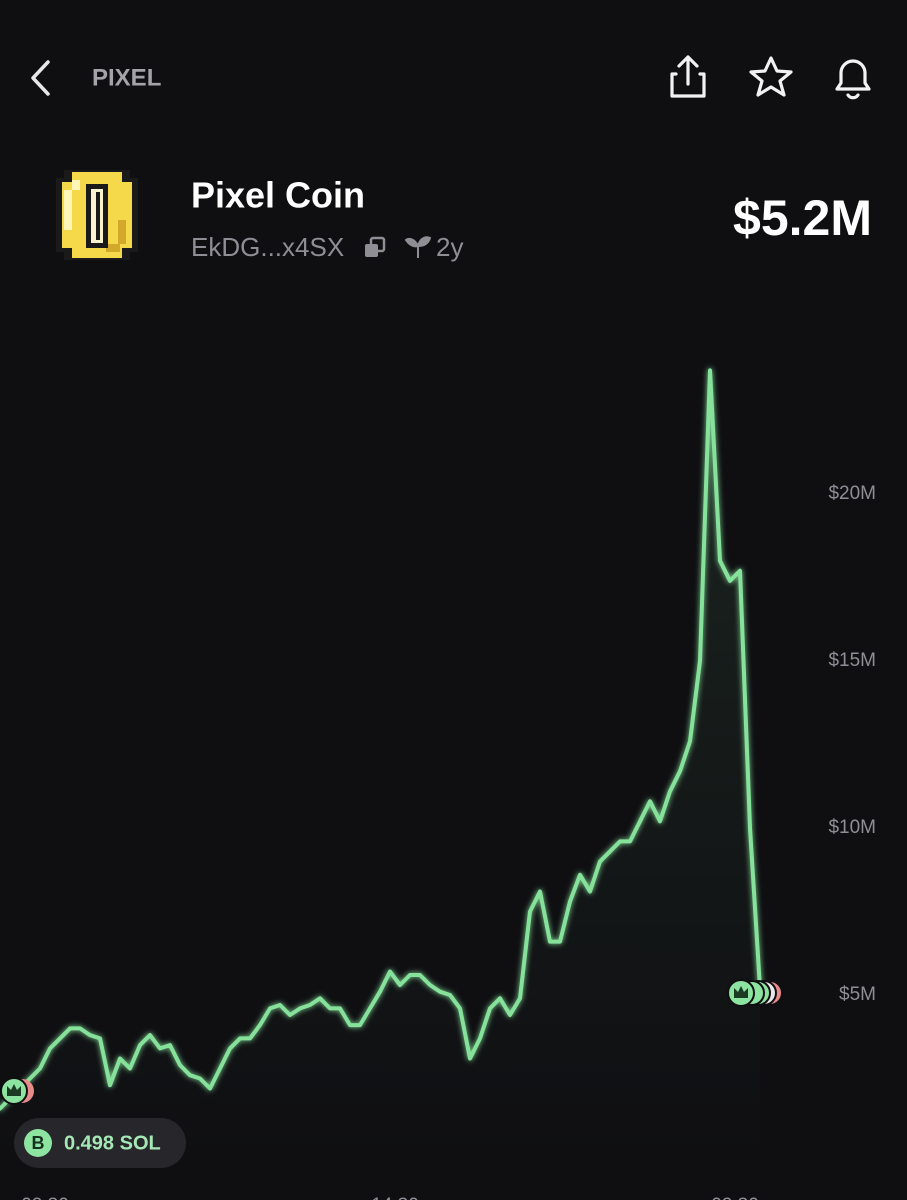 The image size is (907, 1200). Describe the element at coordinates (852, 660) in the screenshot. I see `y-tick-label: $15M` at that location.